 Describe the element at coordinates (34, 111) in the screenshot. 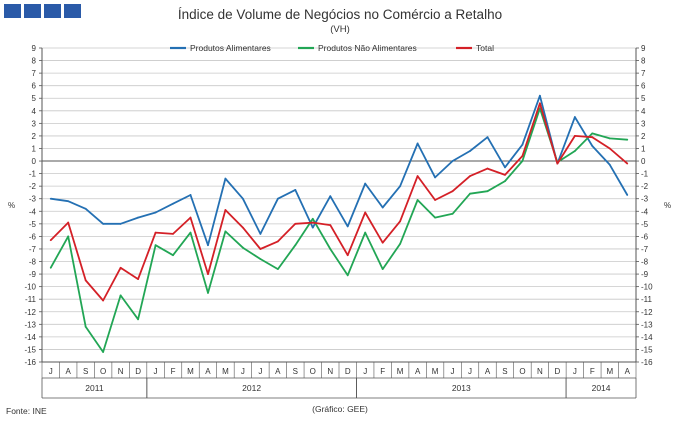

I see `y-tick-label: 4` at that location.